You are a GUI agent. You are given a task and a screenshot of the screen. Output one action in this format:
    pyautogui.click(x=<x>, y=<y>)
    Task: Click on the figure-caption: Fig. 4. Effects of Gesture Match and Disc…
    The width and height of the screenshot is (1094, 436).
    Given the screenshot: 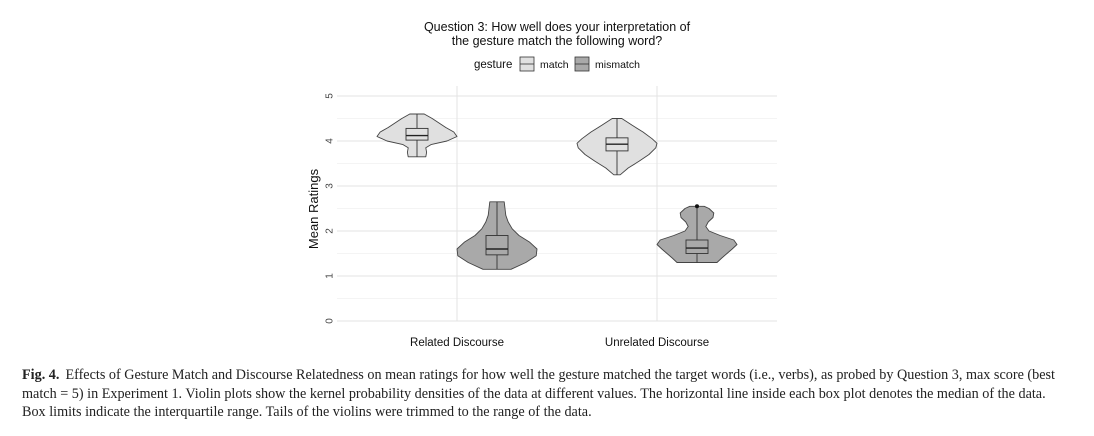 What is the action you would take?
    pyautogui.click(x=547, y=394)
    